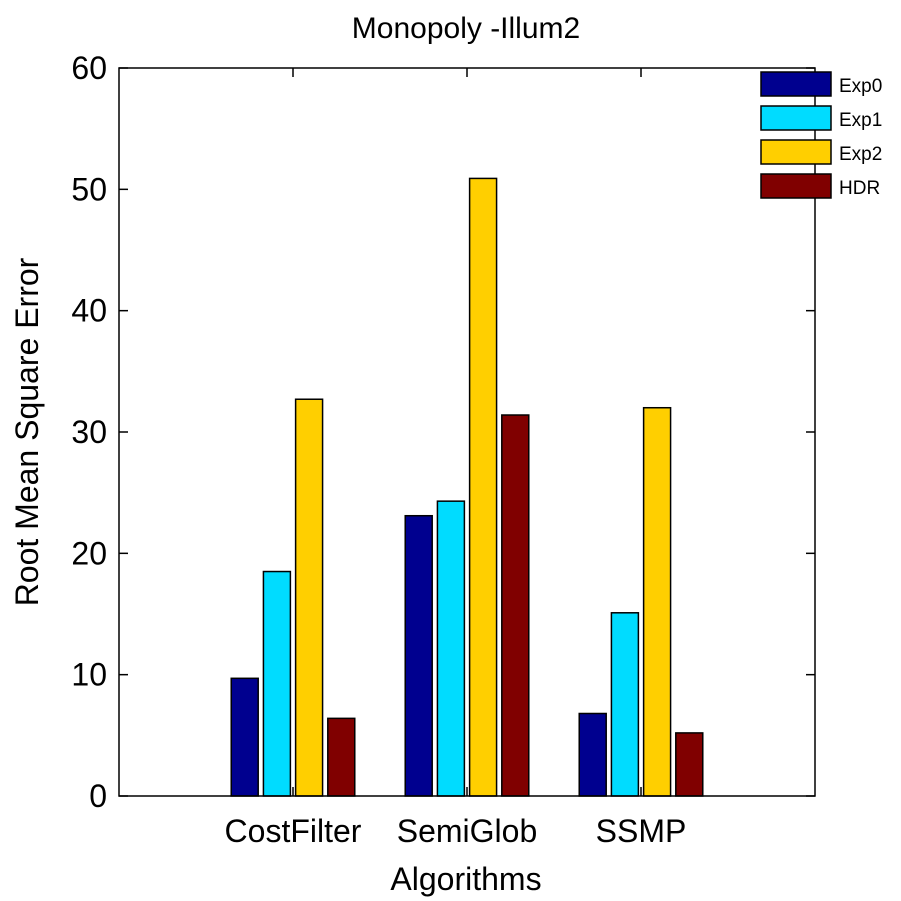  Describe the element at coordinates (89, 675) in the screenshot. I see `y-tick-label: 10` at that location.